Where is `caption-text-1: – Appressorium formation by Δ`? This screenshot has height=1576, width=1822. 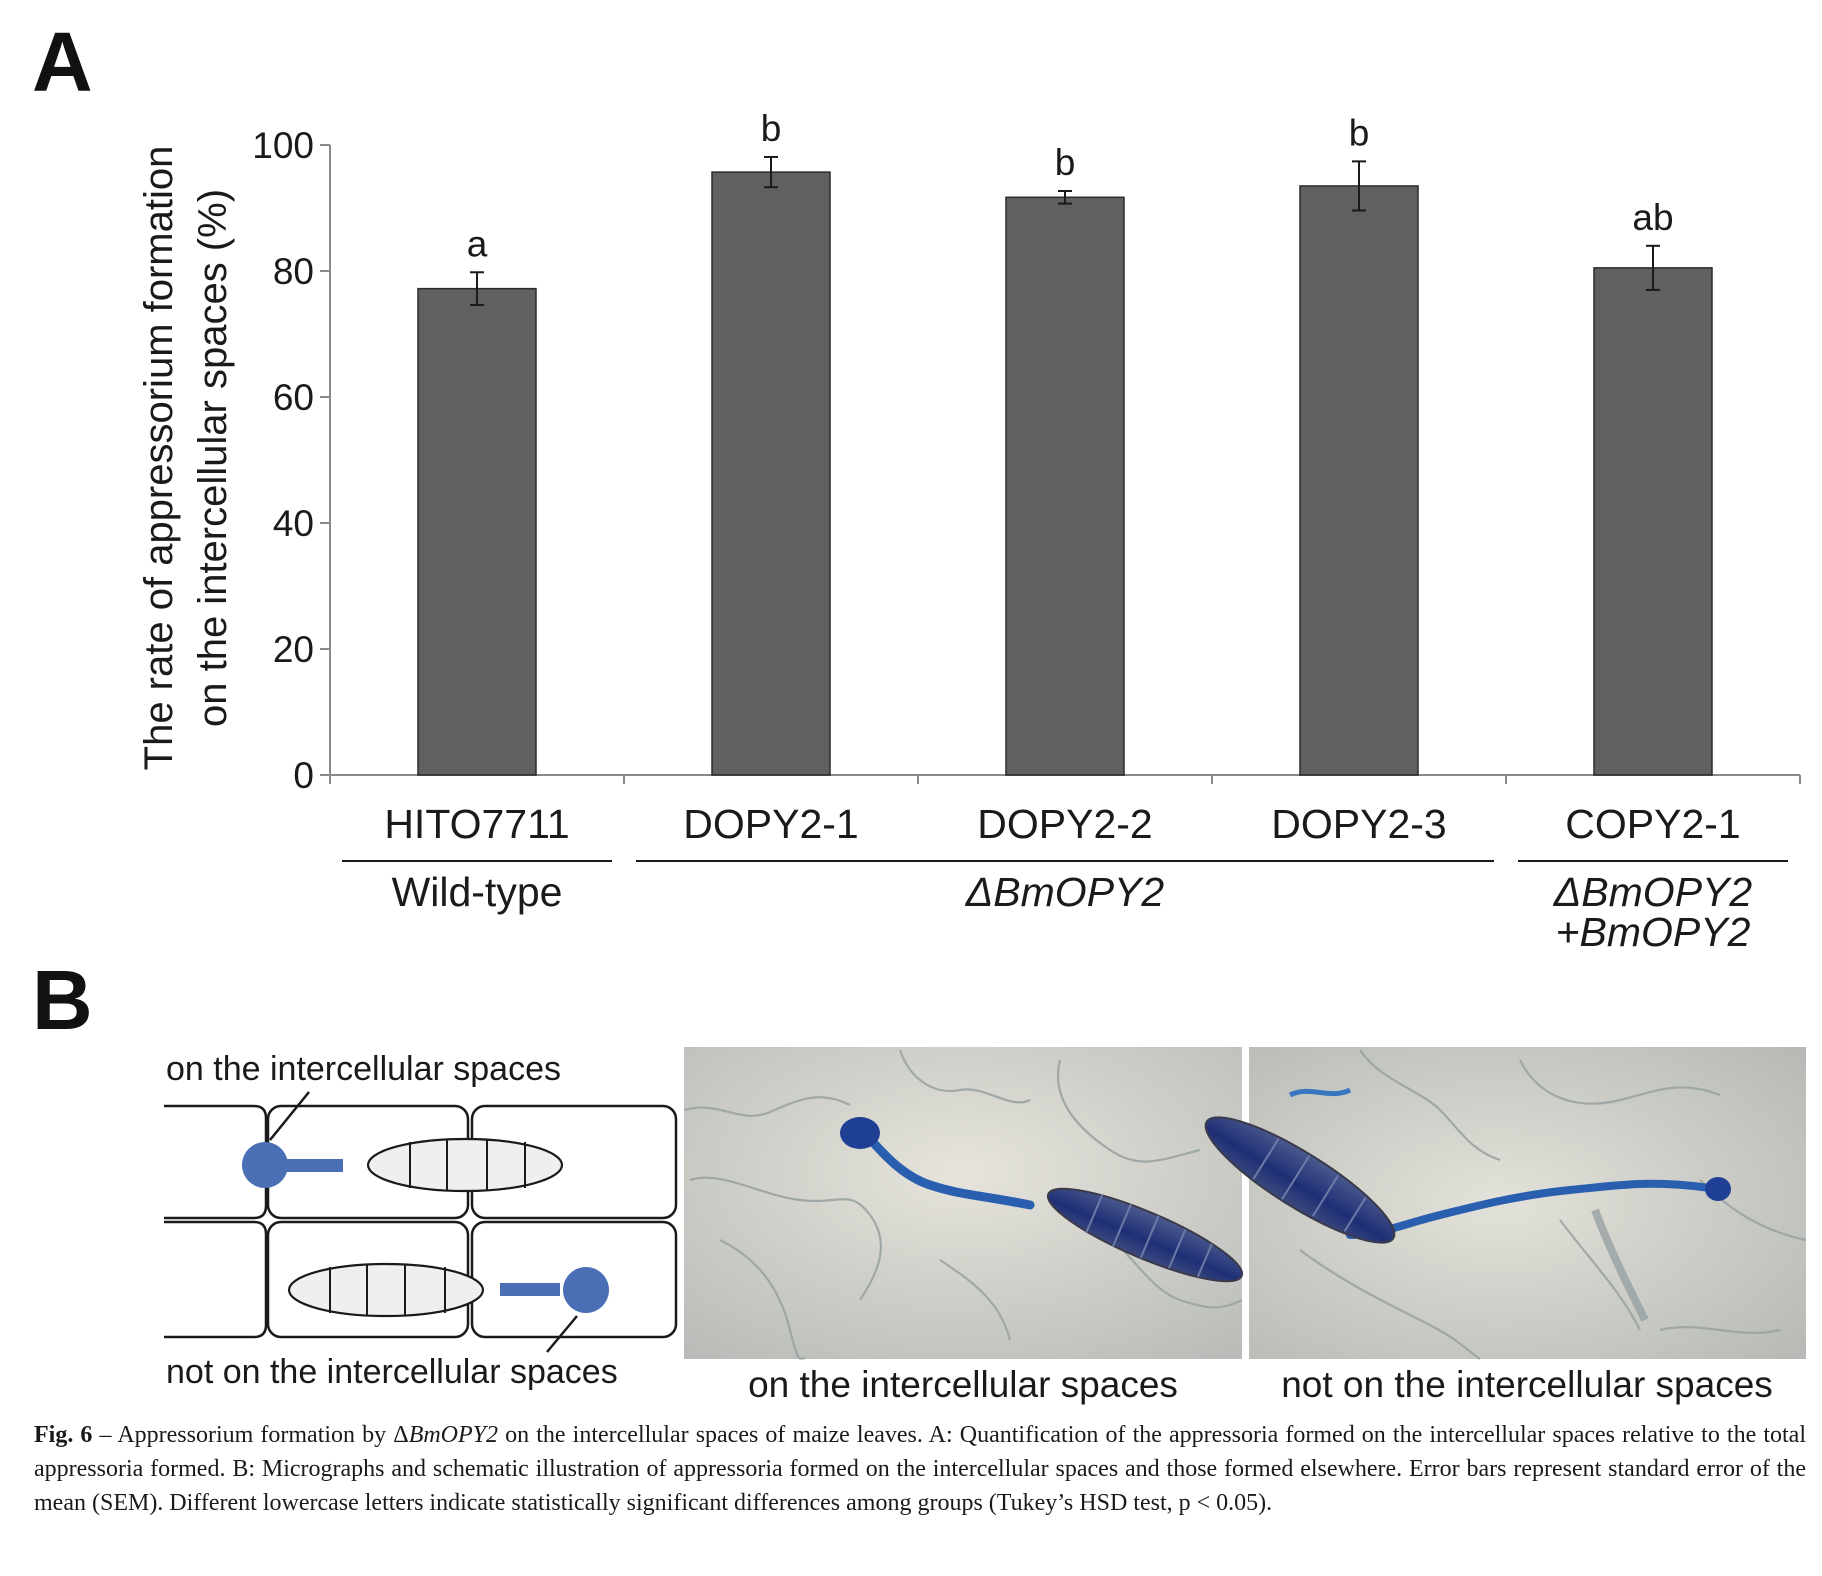 caption-text-1: – Appressorium formation by Δ is located at coordinates (250, 1435).